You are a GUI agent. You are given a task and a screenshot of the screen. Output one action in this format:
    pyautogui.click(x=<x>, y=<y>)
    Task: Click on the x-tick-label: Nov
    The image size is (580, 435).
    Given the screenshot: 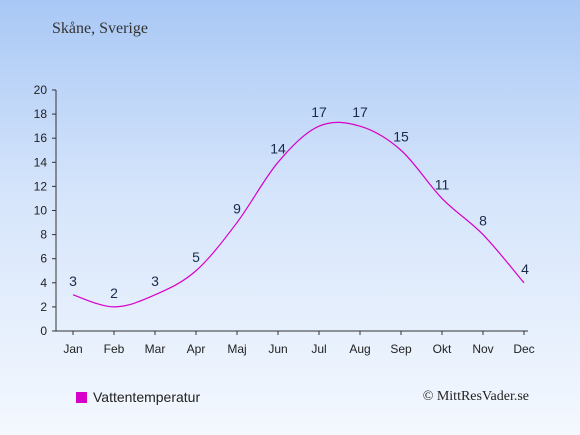 What is the action you would take?
    pyautogui.click(x=482, y=349)
    